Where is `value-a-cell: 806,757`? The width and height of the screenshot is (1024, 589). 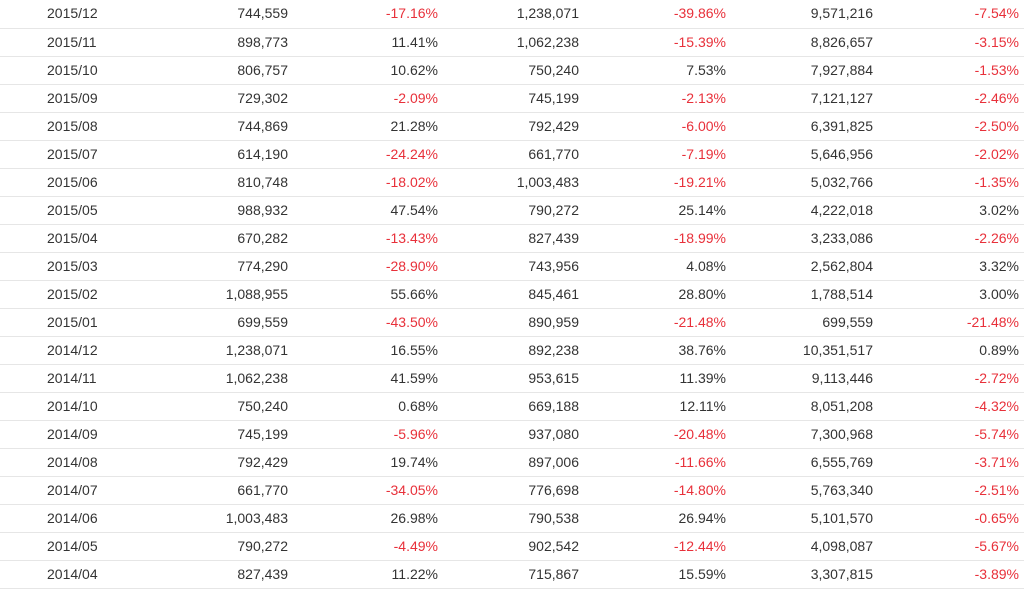
value-a-cell: 806,757 is located at coordinates (262, 69).